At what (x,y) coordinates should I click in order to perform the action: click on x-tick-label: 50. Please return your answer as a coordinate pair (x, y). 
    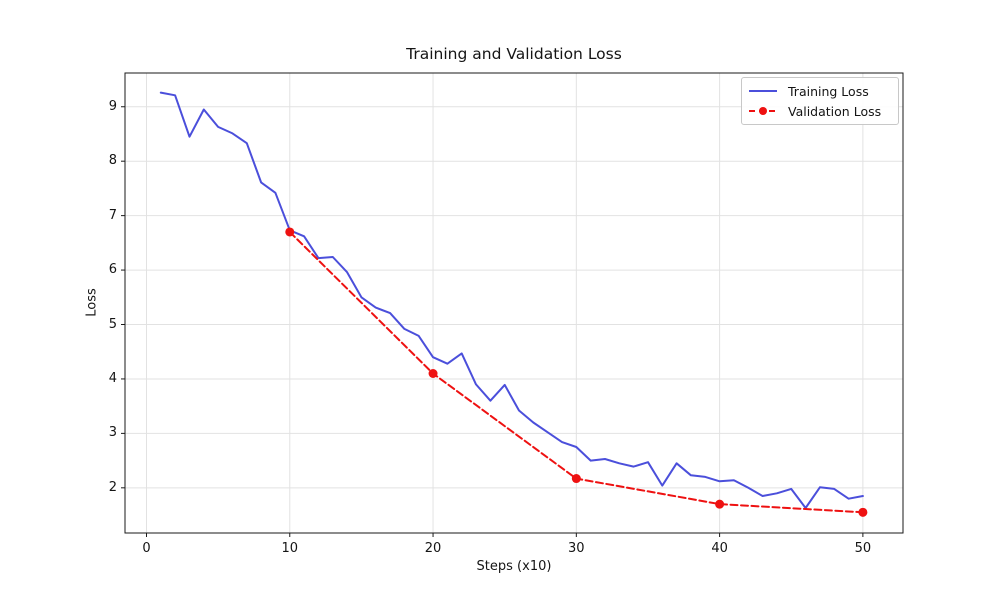
    Looking at the image, I should click on (863, 548).